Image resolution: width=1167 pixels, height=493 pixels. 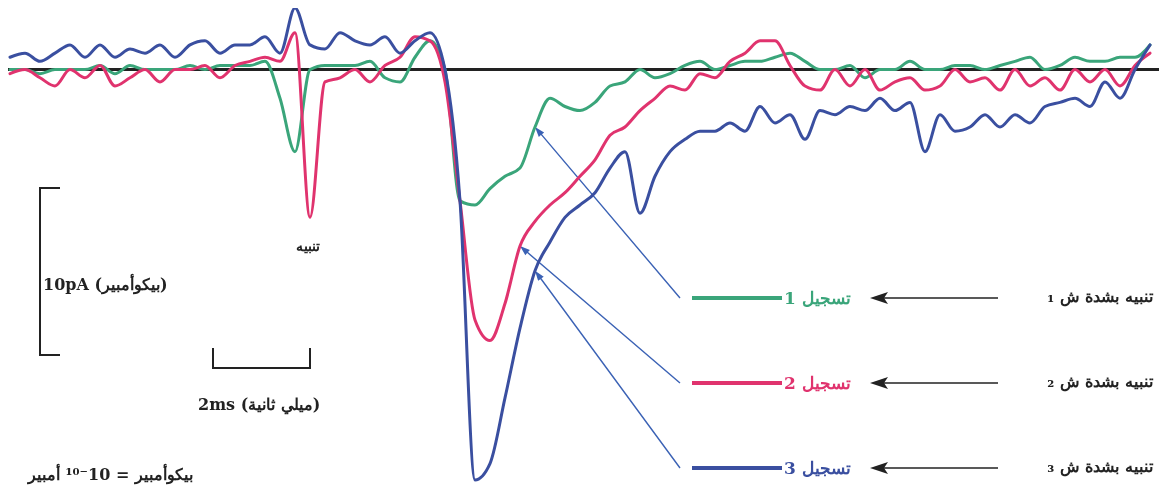 I want to click on text: تسجيل 1, so click(x=817, y=298).